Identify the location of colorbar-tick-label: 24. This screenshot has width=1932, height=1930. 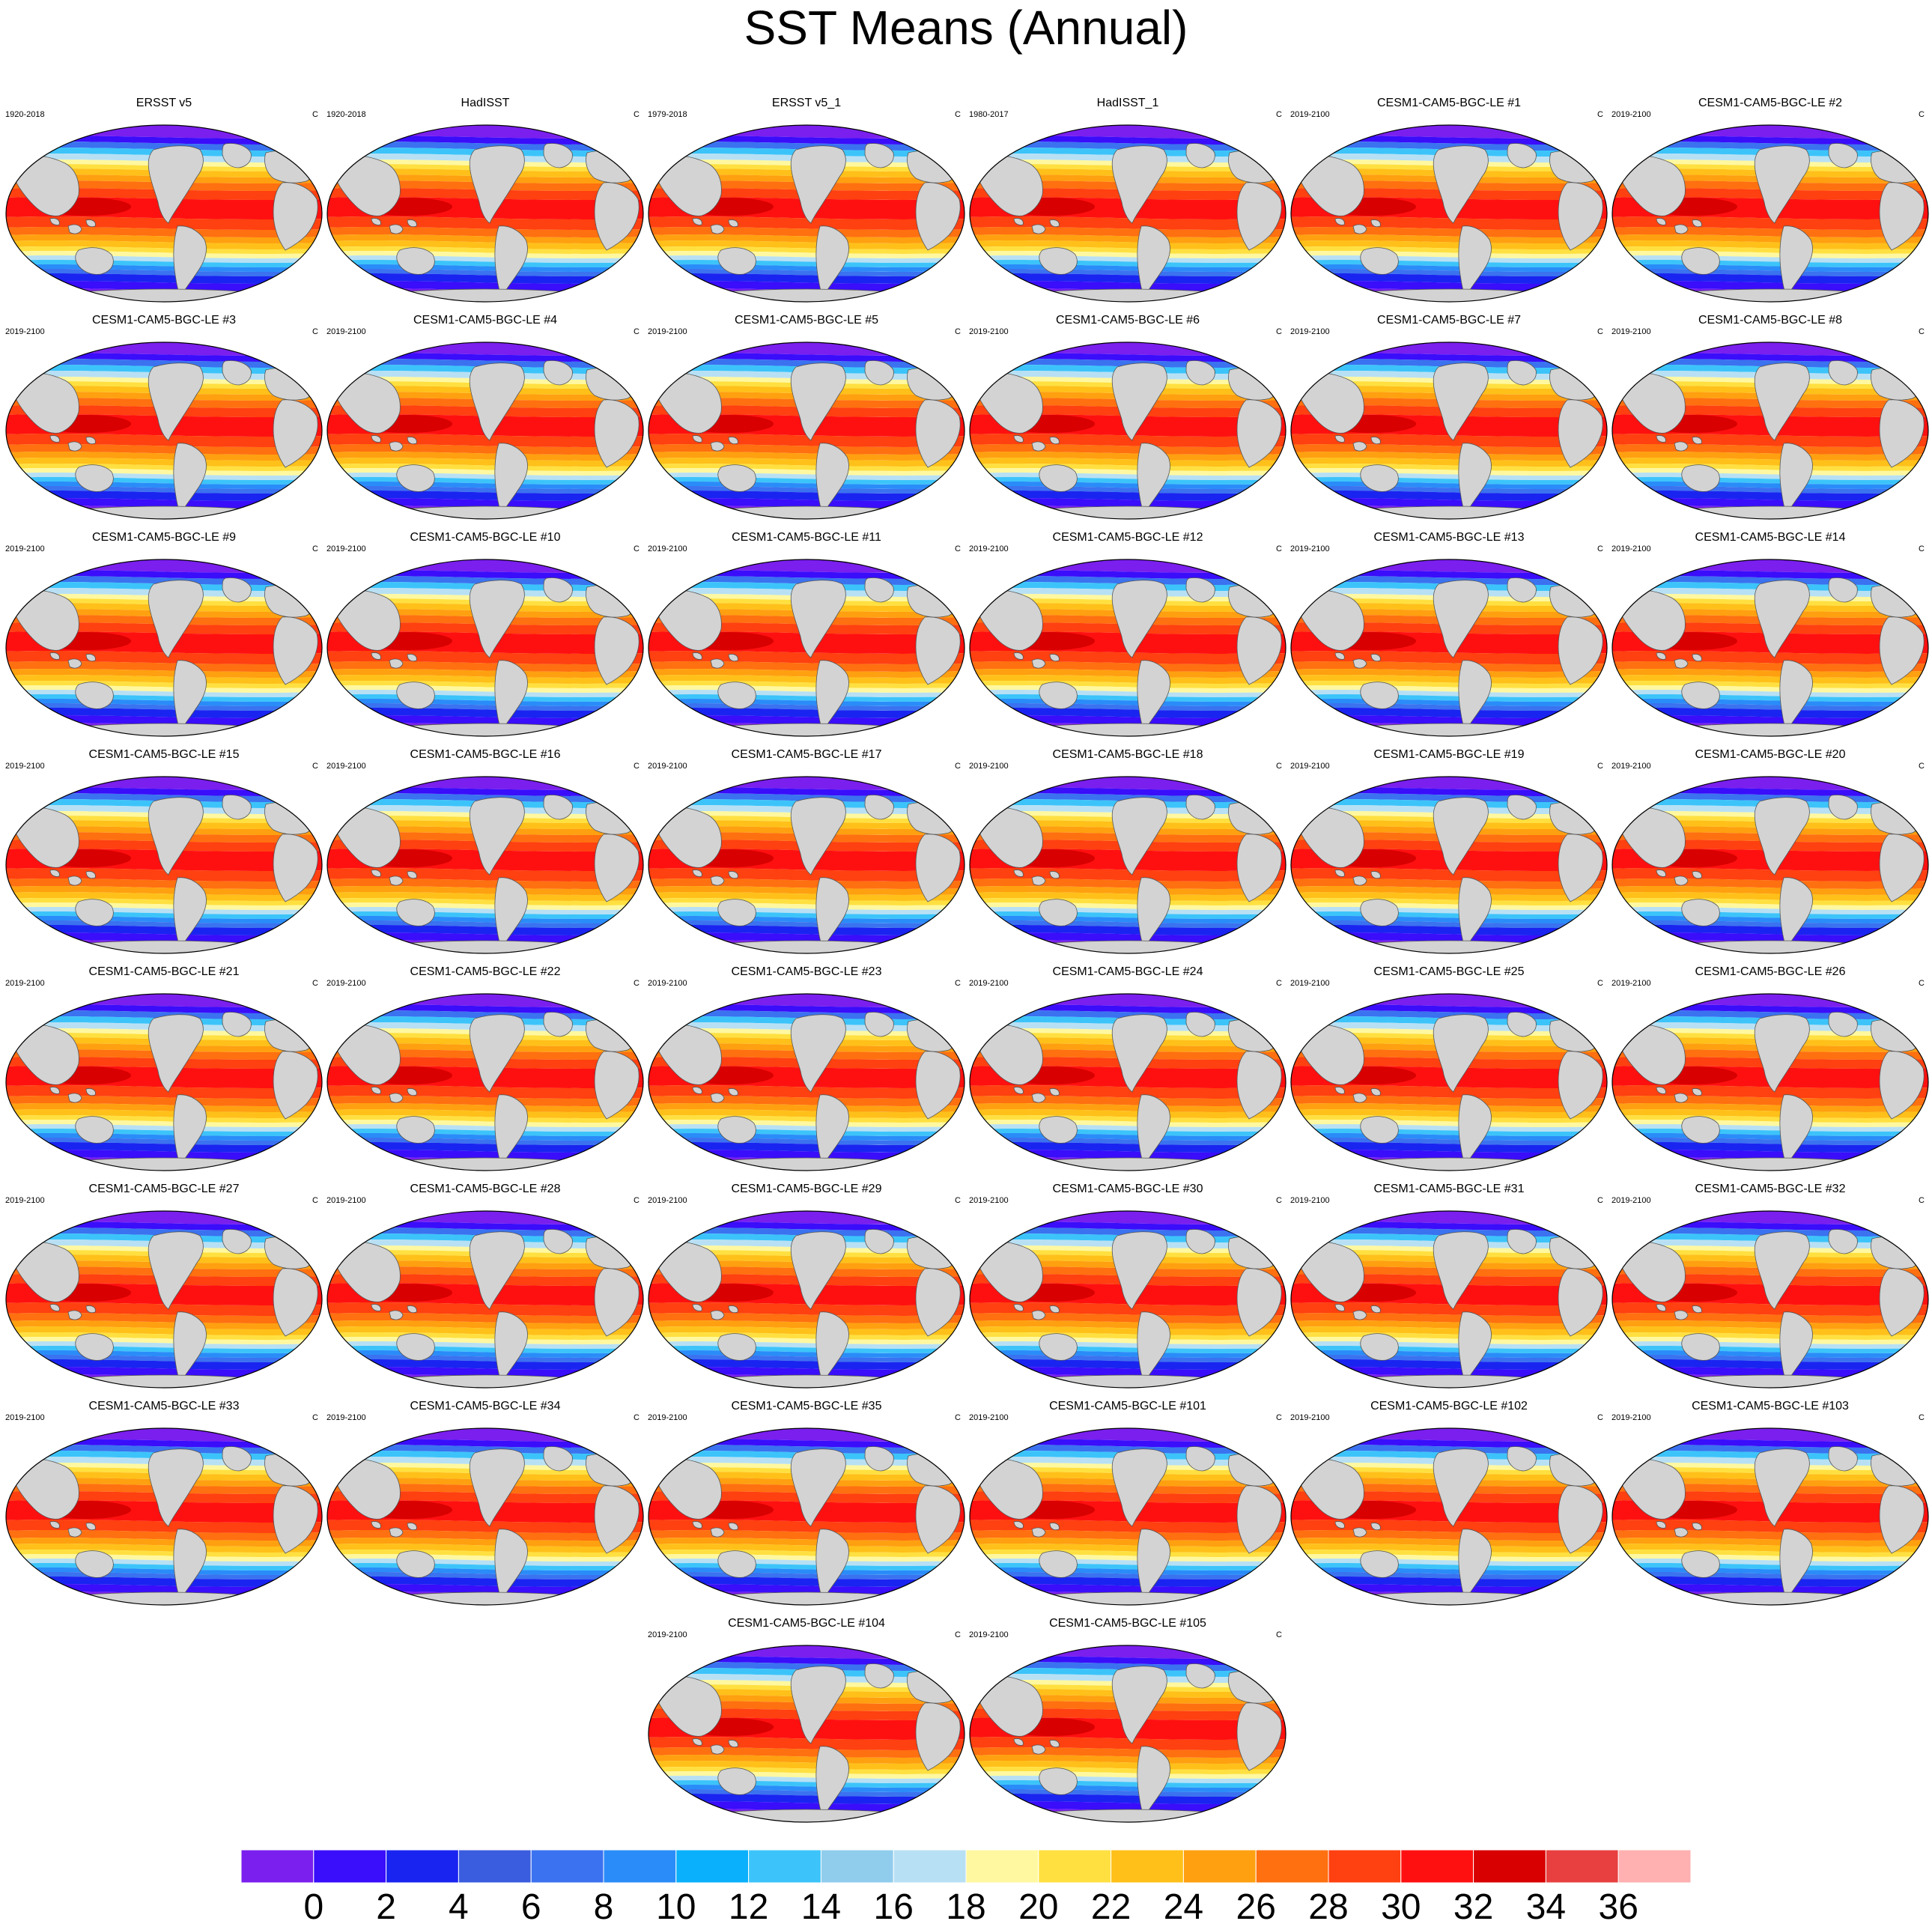
(1183, 1906).